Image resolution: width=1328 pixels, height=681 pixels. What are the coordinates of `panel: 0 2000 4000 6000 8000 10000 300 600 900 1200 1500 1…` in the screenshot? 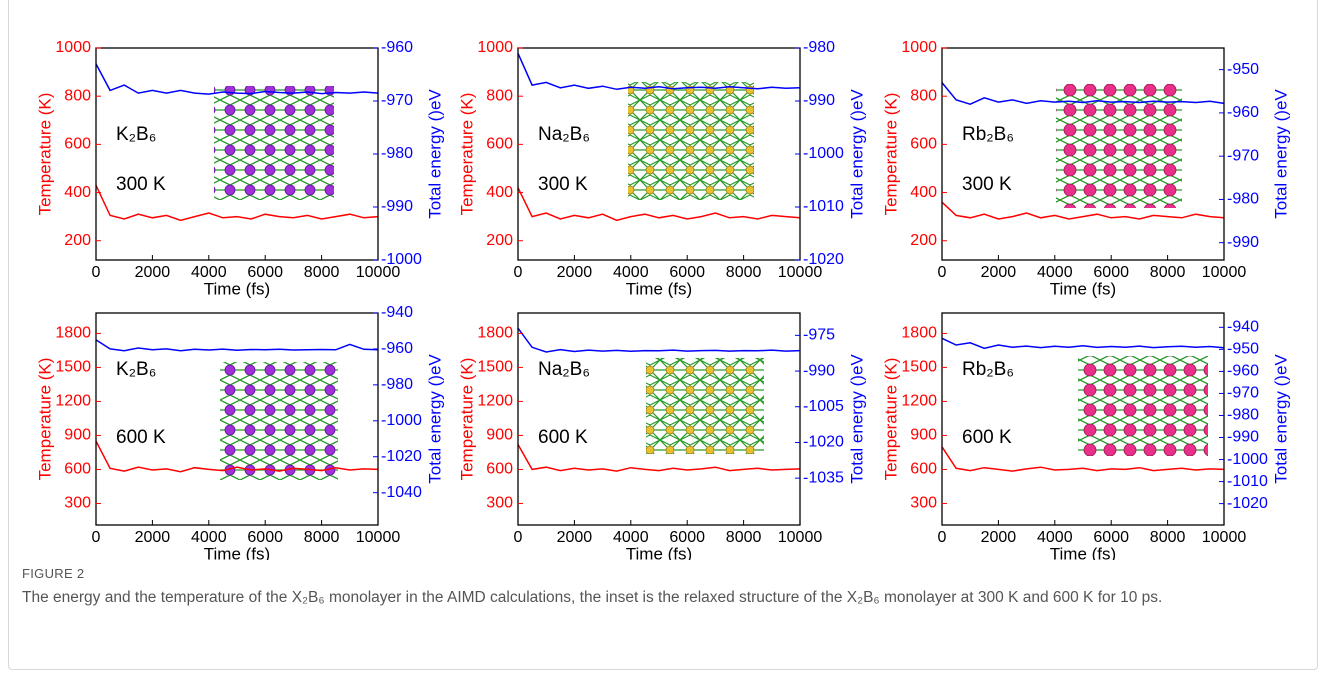 It's located at (239, 432).